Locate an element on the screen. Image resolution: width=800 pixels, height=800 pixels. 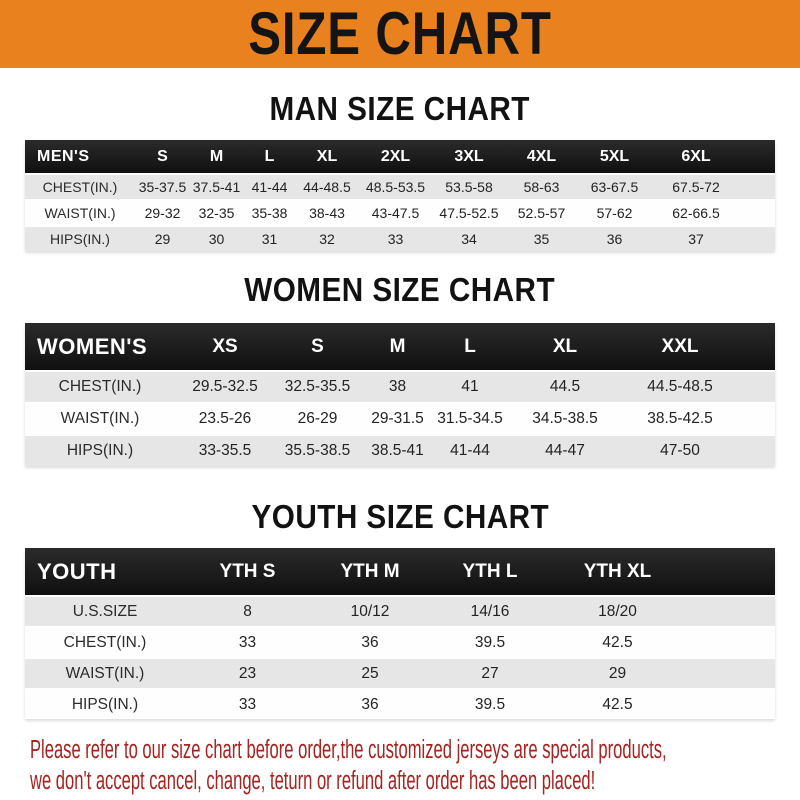
cell: 37 is located at coordinates (696, 238).